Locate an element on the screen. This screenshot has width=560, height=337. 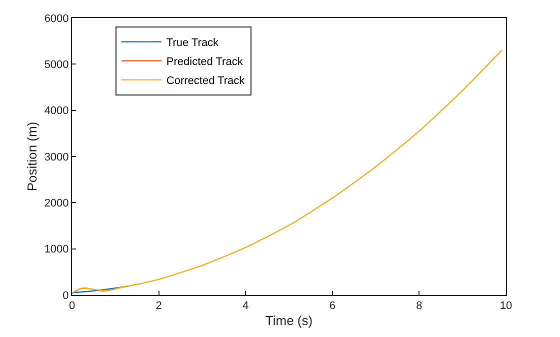
x-tick-label: 6 is located at coordinates (332, 306).